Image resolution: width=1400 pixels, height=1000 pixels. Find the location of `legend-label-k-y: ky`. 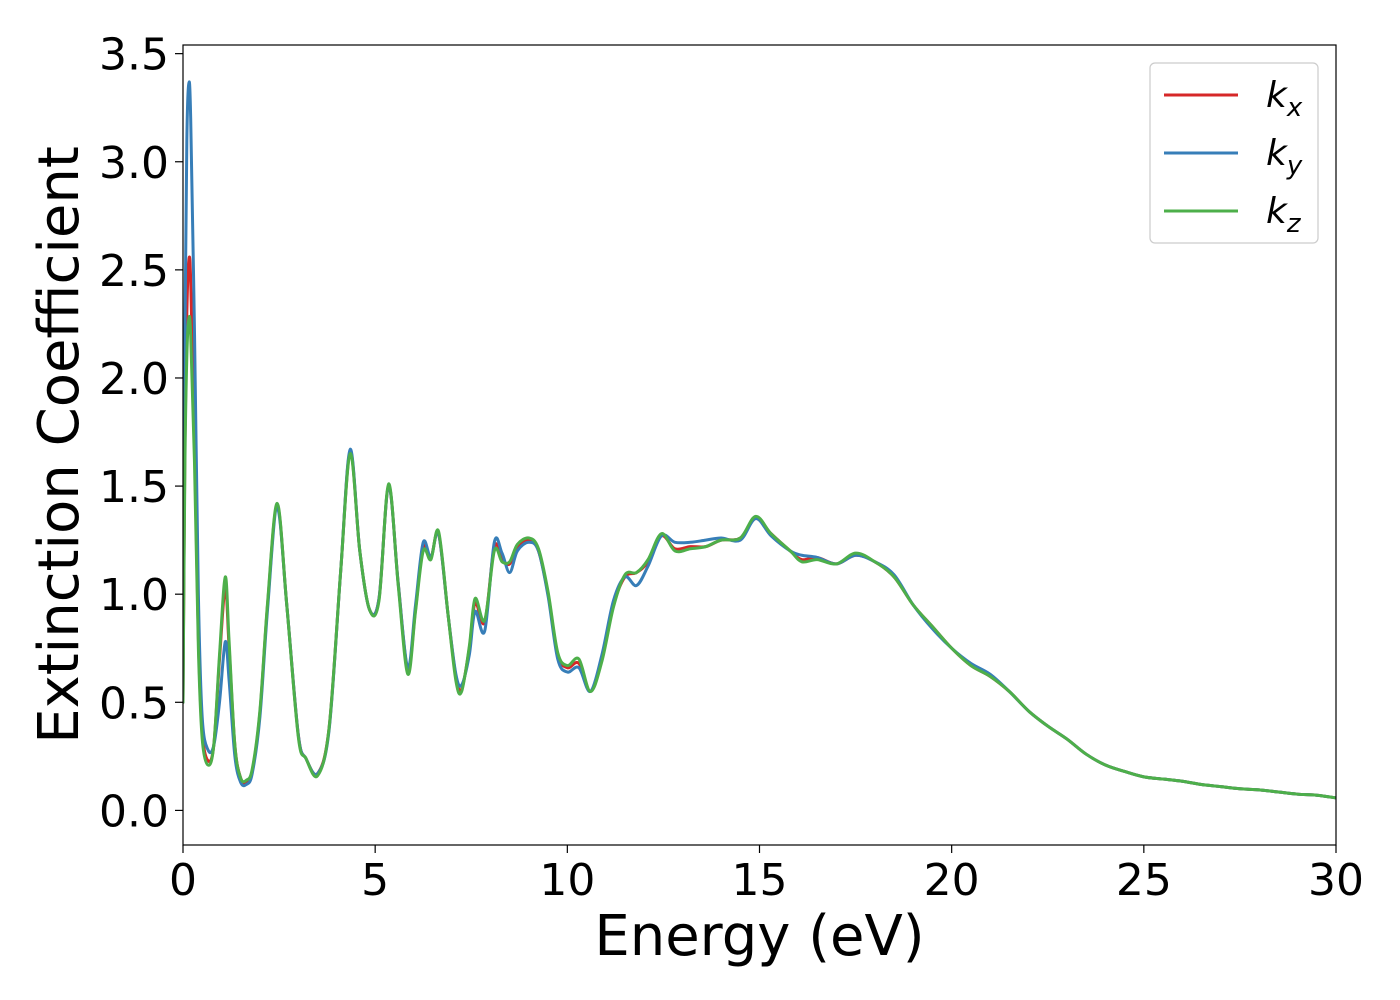

legend-label-k-y: ky is located at coordinates (1284, 157).